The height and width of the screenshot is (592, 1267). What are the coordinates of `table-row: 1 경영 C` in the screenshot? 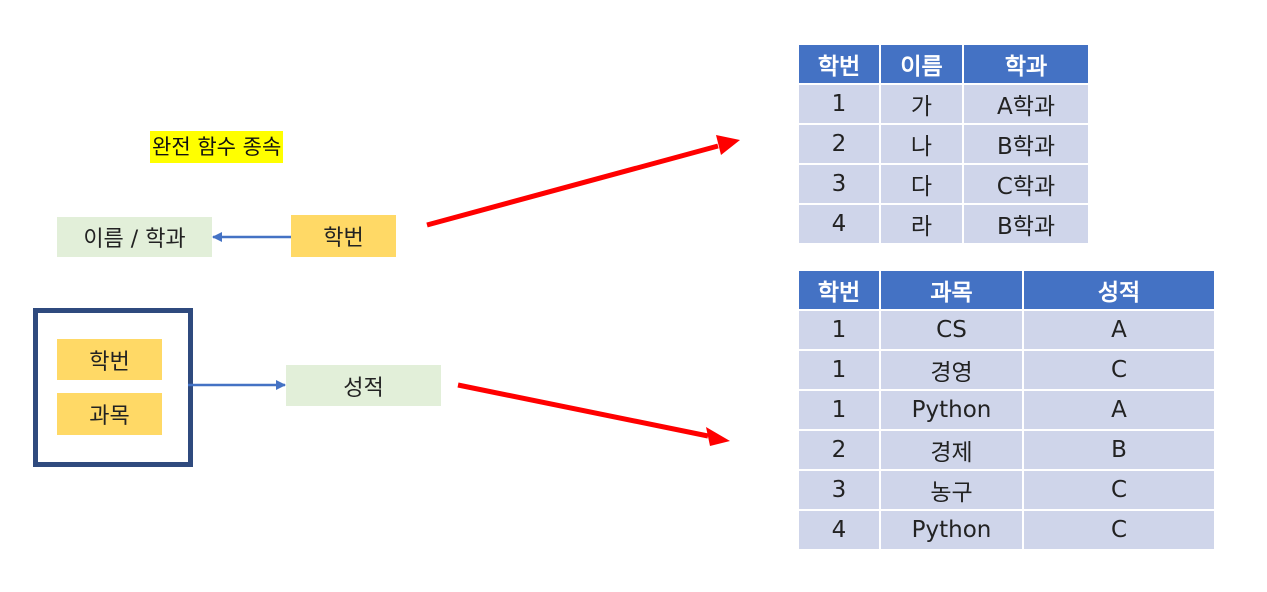 It's located at (1006, 370).